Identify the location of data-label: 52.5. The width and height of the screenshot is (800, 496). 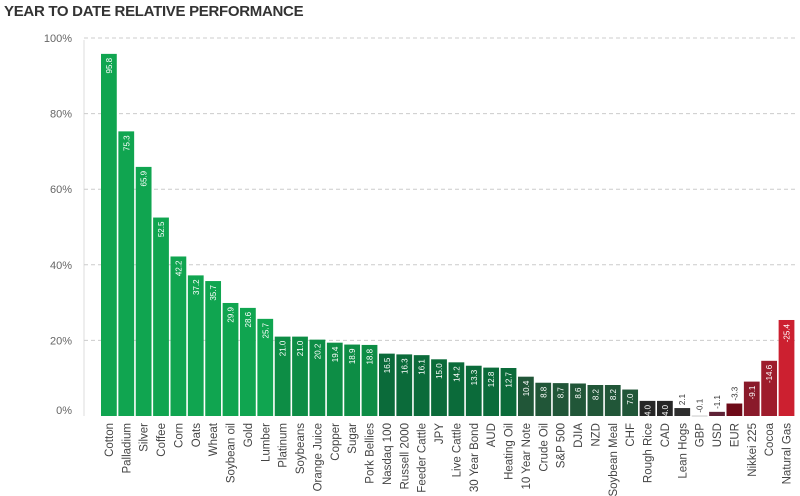
(161, 229).